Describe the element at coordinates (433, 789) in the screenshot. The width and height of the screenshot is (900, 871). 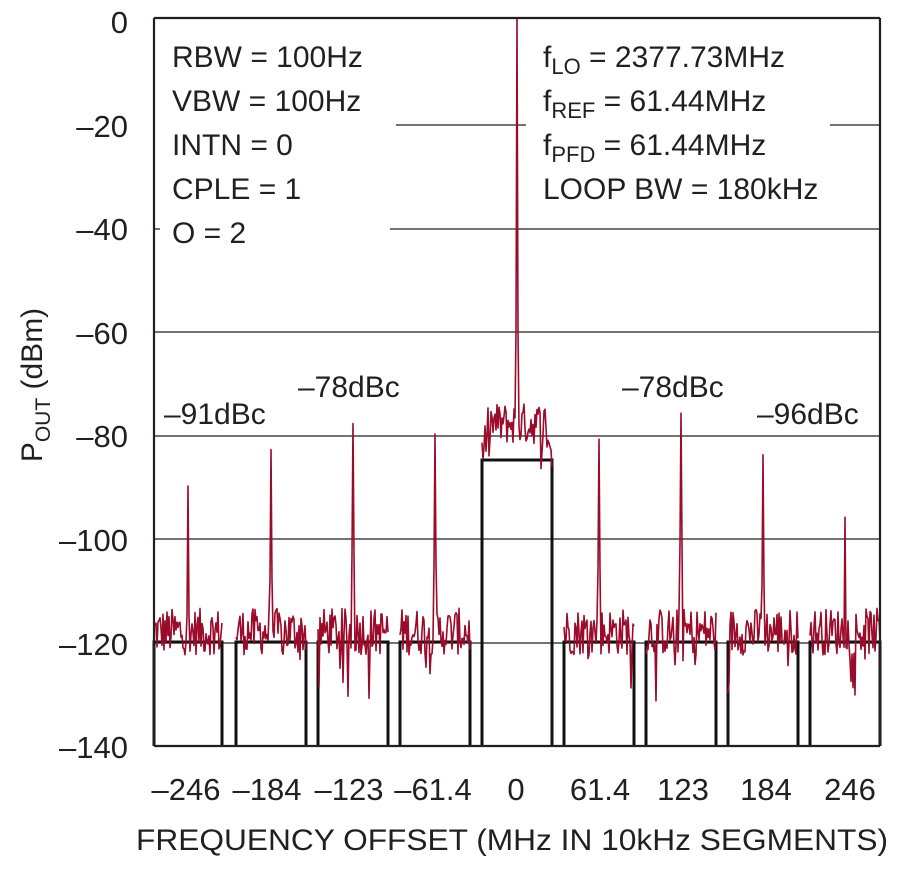
I see `x-tick-label: –61.4` at that location.